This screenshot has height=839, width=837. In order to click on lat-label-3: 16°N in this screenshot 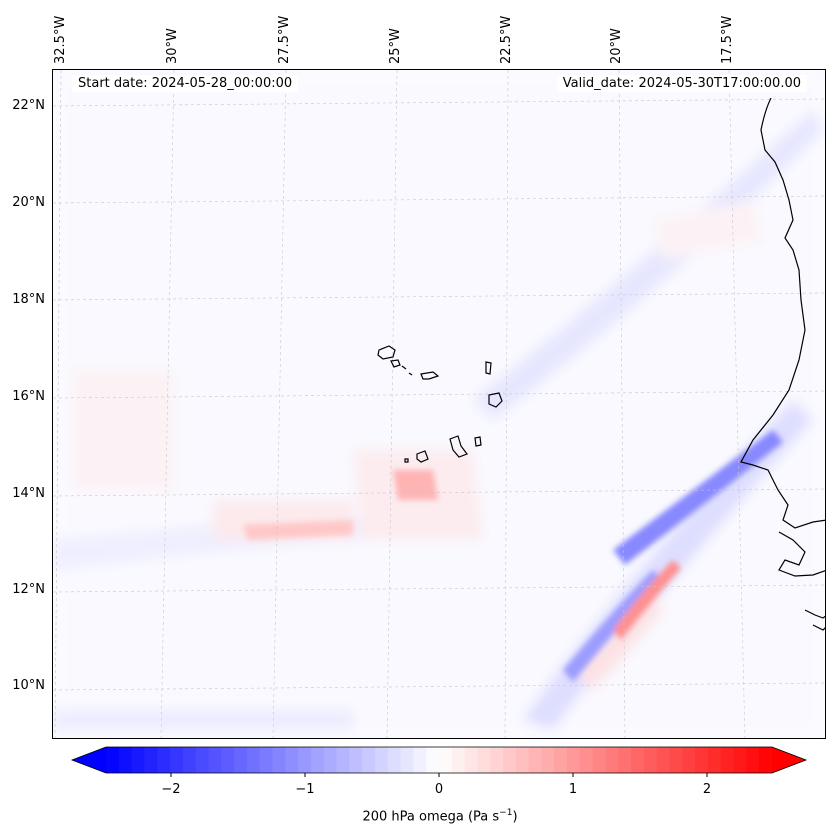, I will do `click(28, 396)`.